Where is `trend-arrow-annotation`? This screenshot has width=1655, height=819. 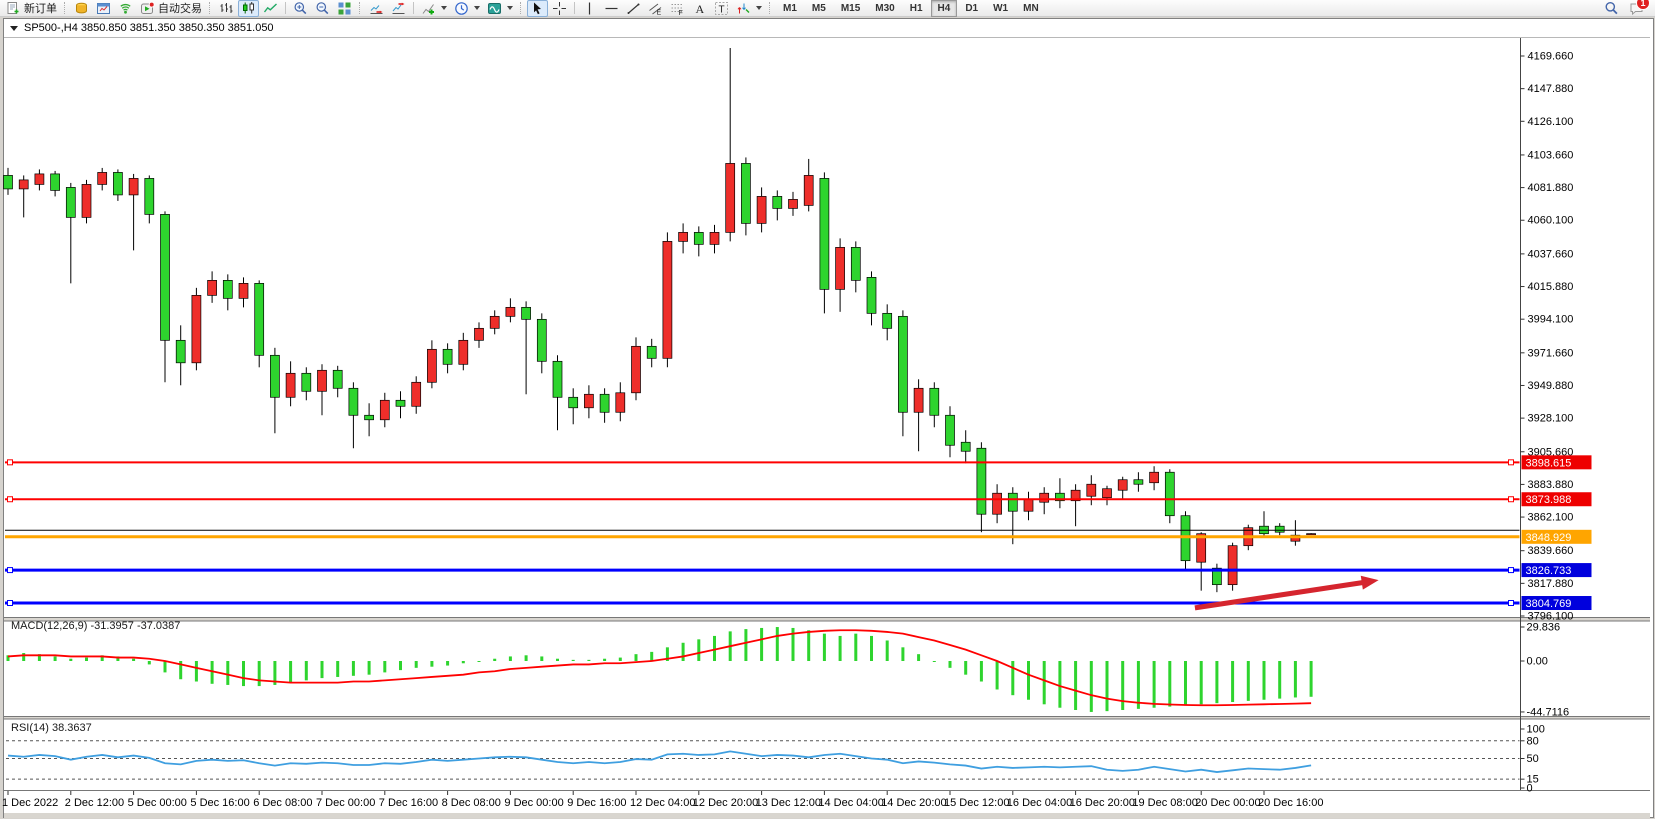 trend-arrow-annotation is located at coordinates (1286, 593).